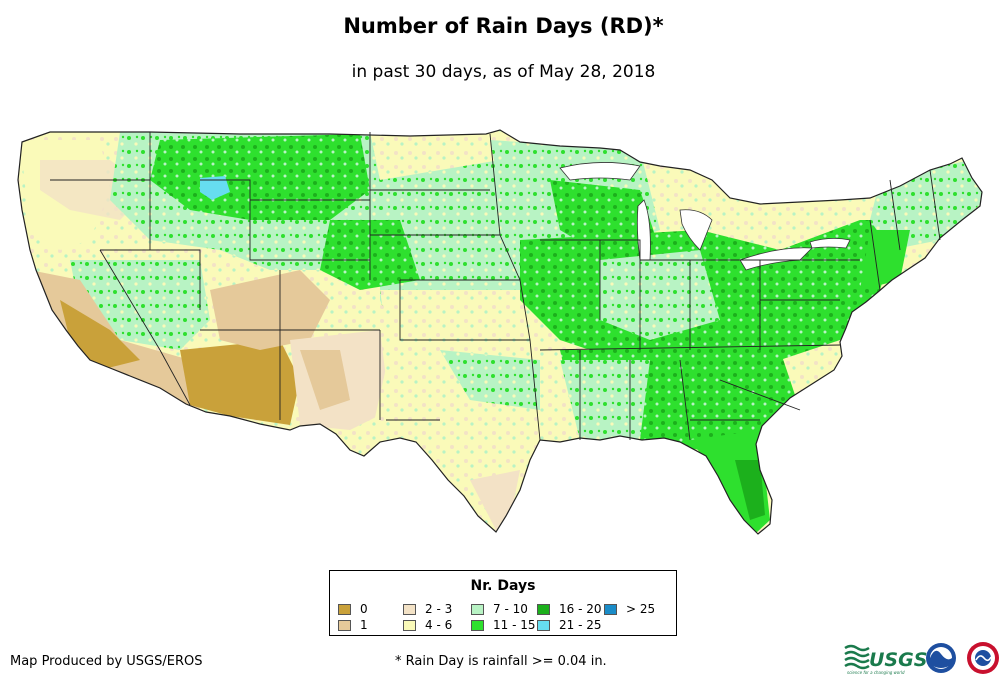 The width and height of the screenshot is (1007, 691). What do you see at coordinates (898, 660) in the screenshot?
I see `usgs-logo-text: USGS` at bounding box center [898, 660].